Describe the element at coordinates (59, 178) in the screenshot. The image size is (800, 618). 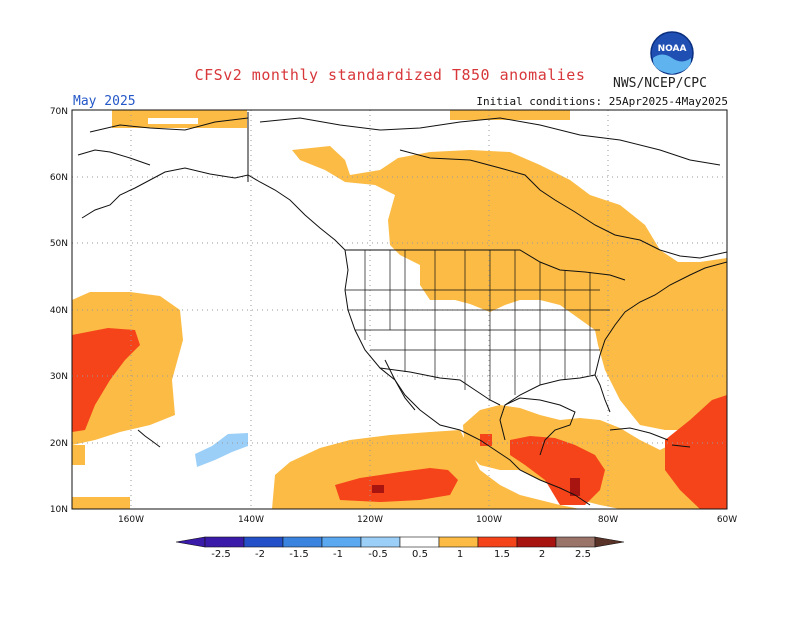
I see `lat-label: 60N` at that location.